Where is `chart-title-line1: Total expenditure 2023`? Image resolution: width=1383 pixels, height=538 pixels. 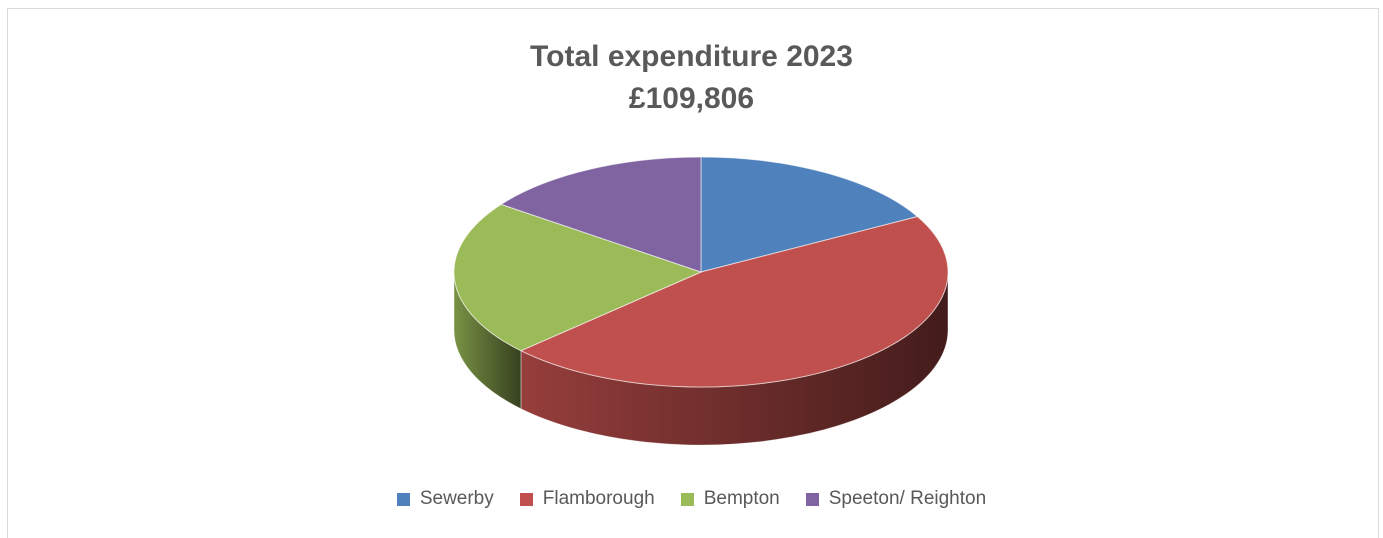 chart-title-line1: Total expenditure 2023 is located at coordinates (691, 56).